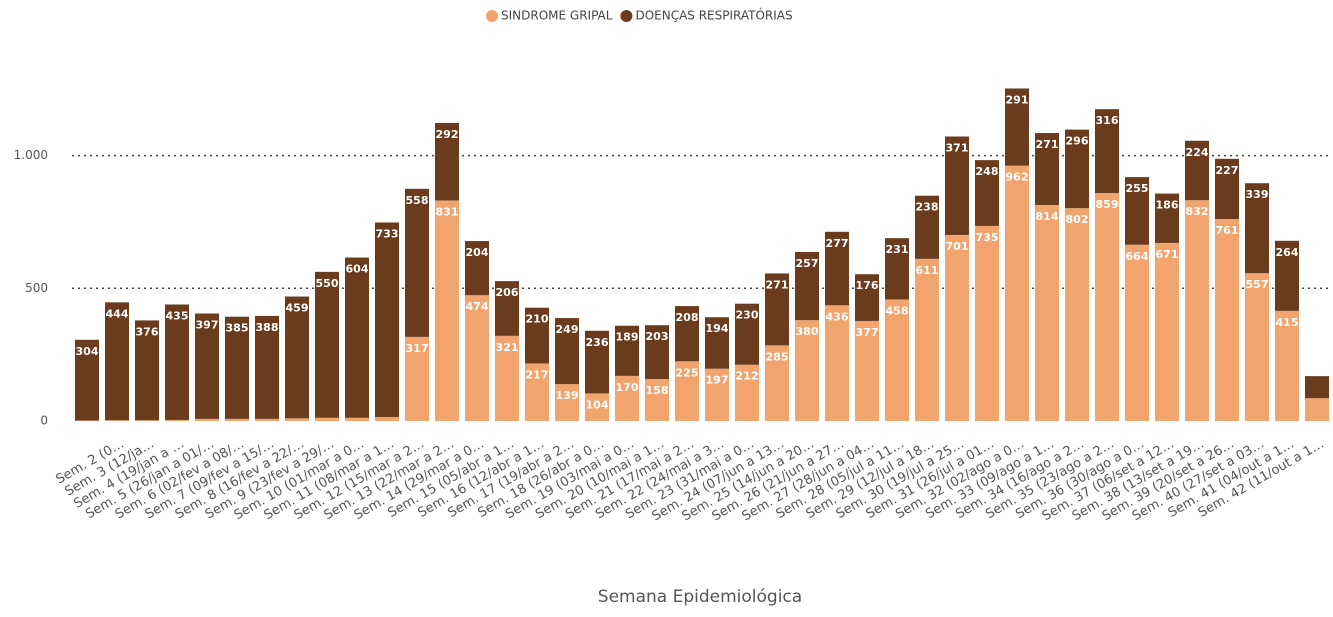 This screenshot has height=617, width=1333. Describe the element at coordinates (417, 348) in the screenshot. I see `data-label: 317` at that location.